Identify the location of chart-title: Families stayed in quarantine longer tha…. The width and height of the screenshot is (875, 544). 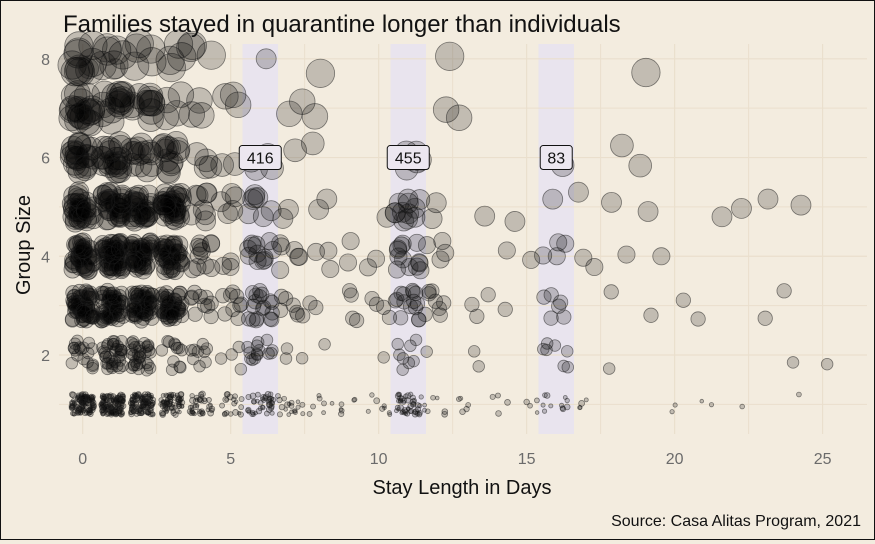
(342, 24).